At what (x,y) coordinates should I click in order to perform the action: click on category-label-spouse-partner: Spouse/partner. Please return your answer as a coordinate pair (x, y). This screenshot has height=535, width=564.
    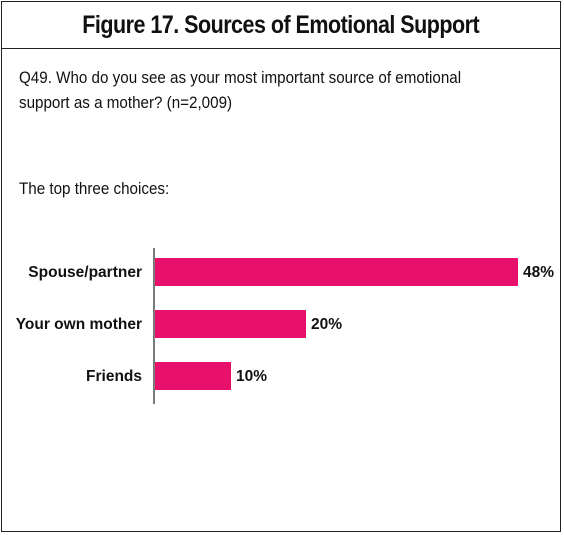
    Looking at the image, I should click on (85, 272).